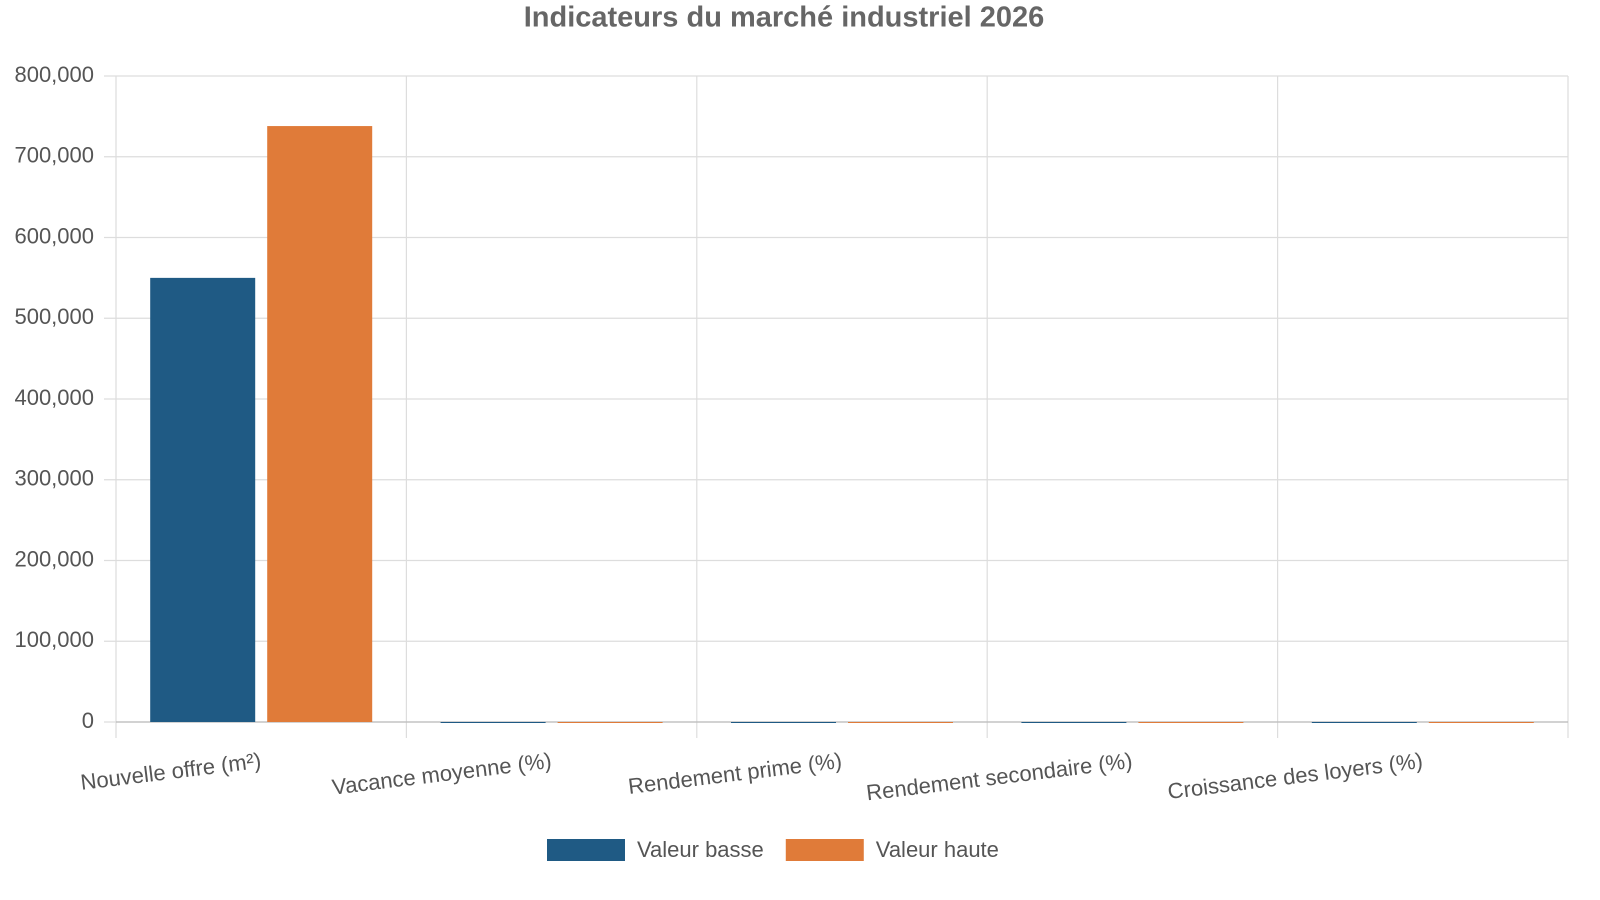  I want to click on legend-label: Valeur haute, so click(937, 849).